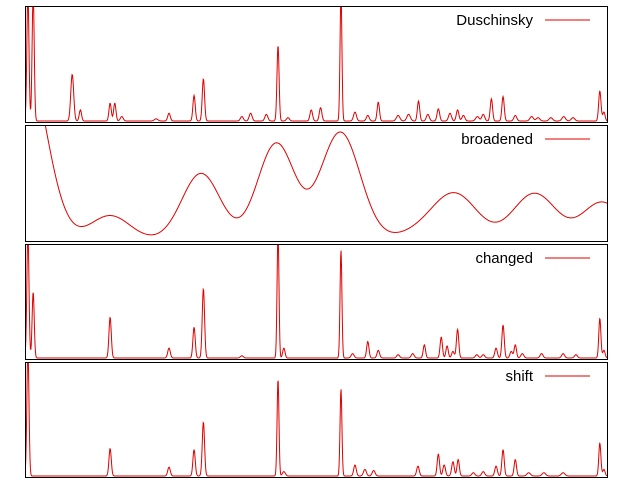 This screenshot has width=640, height=480. Describe the element at coordinates (497, 139) in the screenshot. I see `legend-label: broadened` at that location.